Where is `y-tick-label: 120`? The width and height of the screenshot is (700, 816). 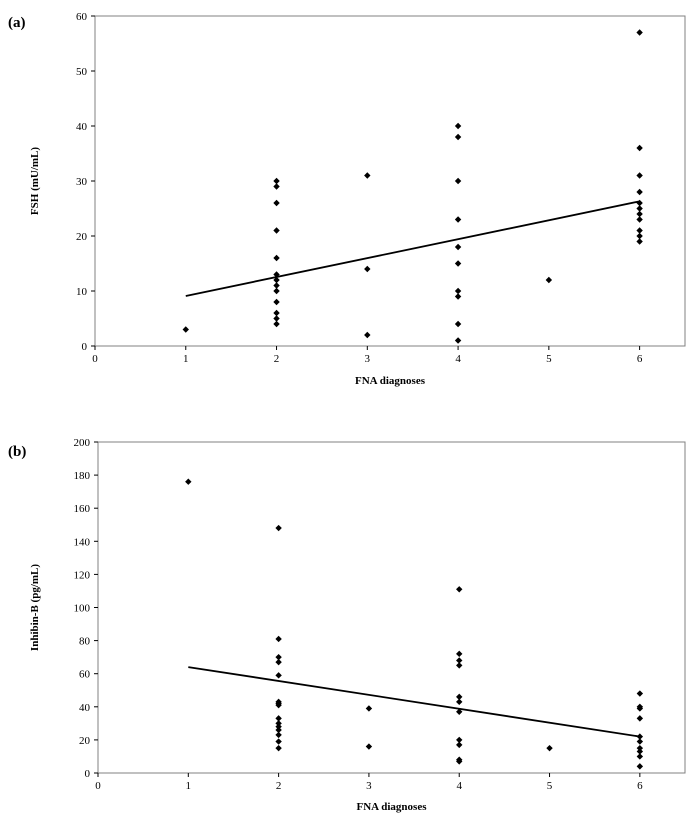
y-tick-label: 120 is located at coordinates (82, 575).